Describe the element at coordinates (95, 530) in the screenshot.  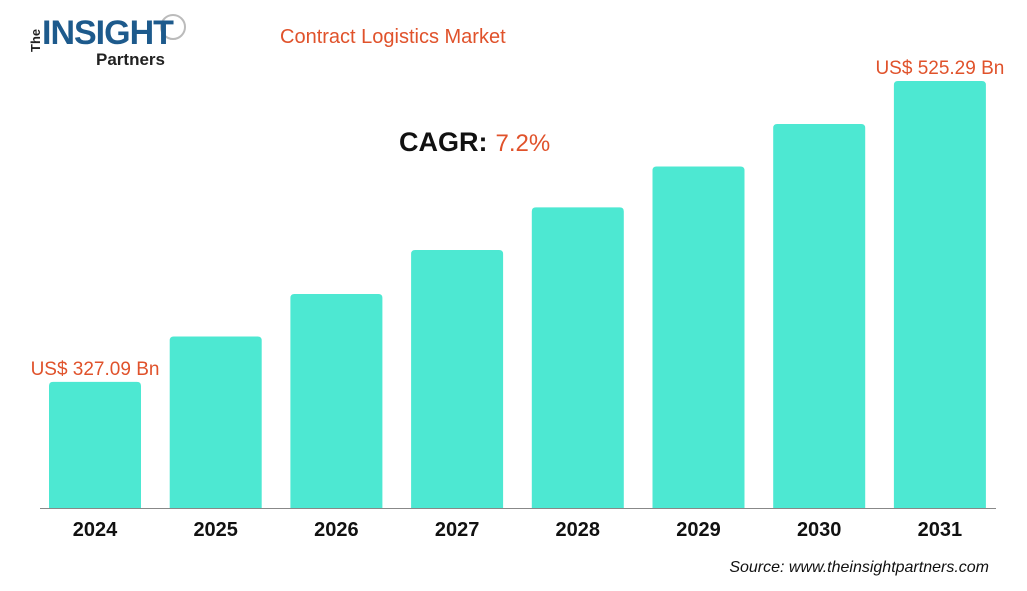
I see `x-tick-label: 2024` at that location.